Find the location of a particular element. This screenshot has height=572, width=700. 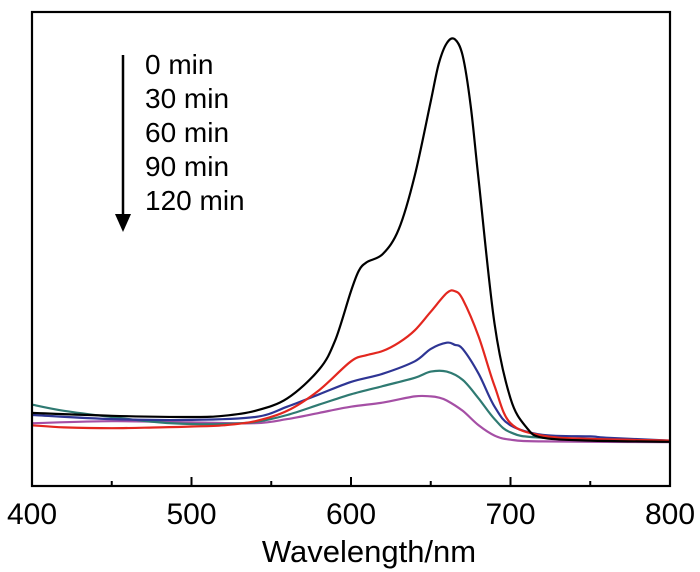

x-tick-label: 700 is located at coordinates (510, 514).